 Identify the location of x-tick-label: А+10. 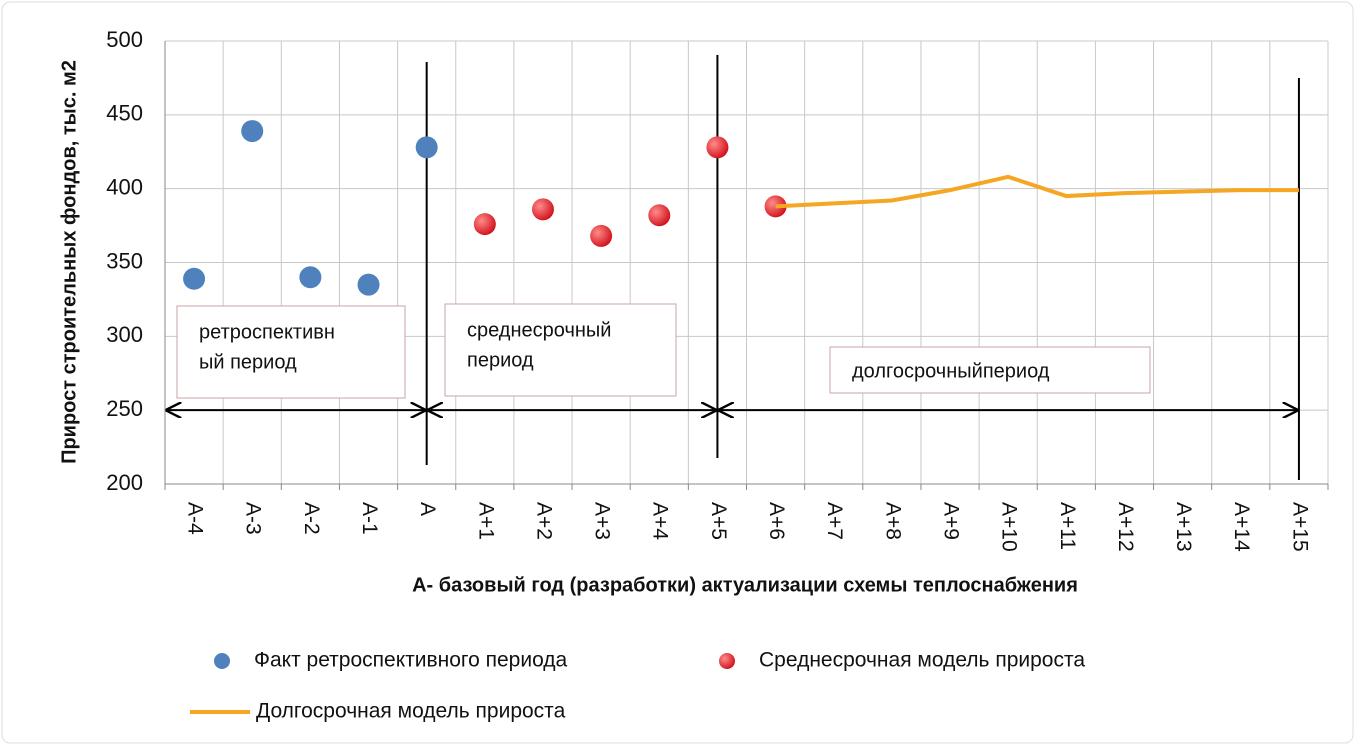
(1009, 527).